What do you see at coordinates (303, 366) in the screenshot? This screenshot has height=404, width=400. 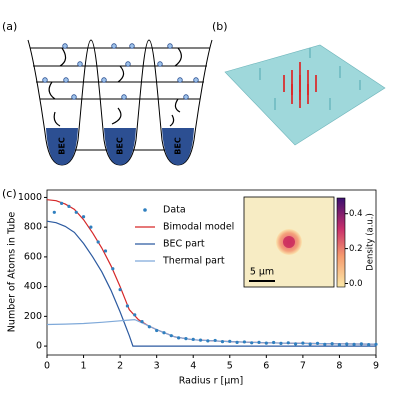 I see `x-tick-label: 7` at bounding box center [303, 366].